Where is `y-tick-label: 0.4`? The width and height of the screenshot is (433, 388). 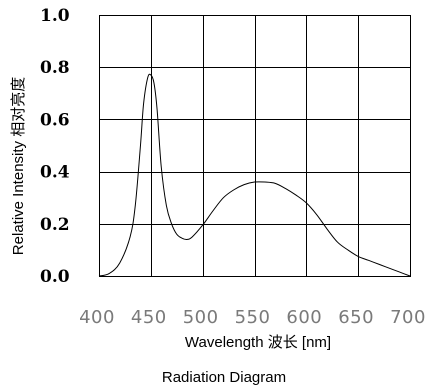
y-tick-label: 0.4 is located at coordinates (55, 173).